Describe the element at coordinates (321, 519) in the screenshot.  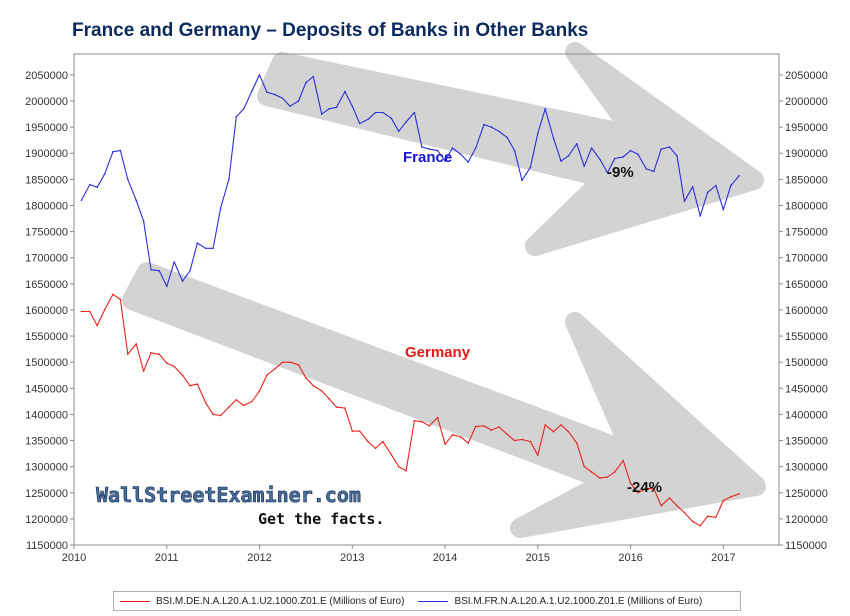
I see `watermark-tagline-text: Get the facts.` at that location.